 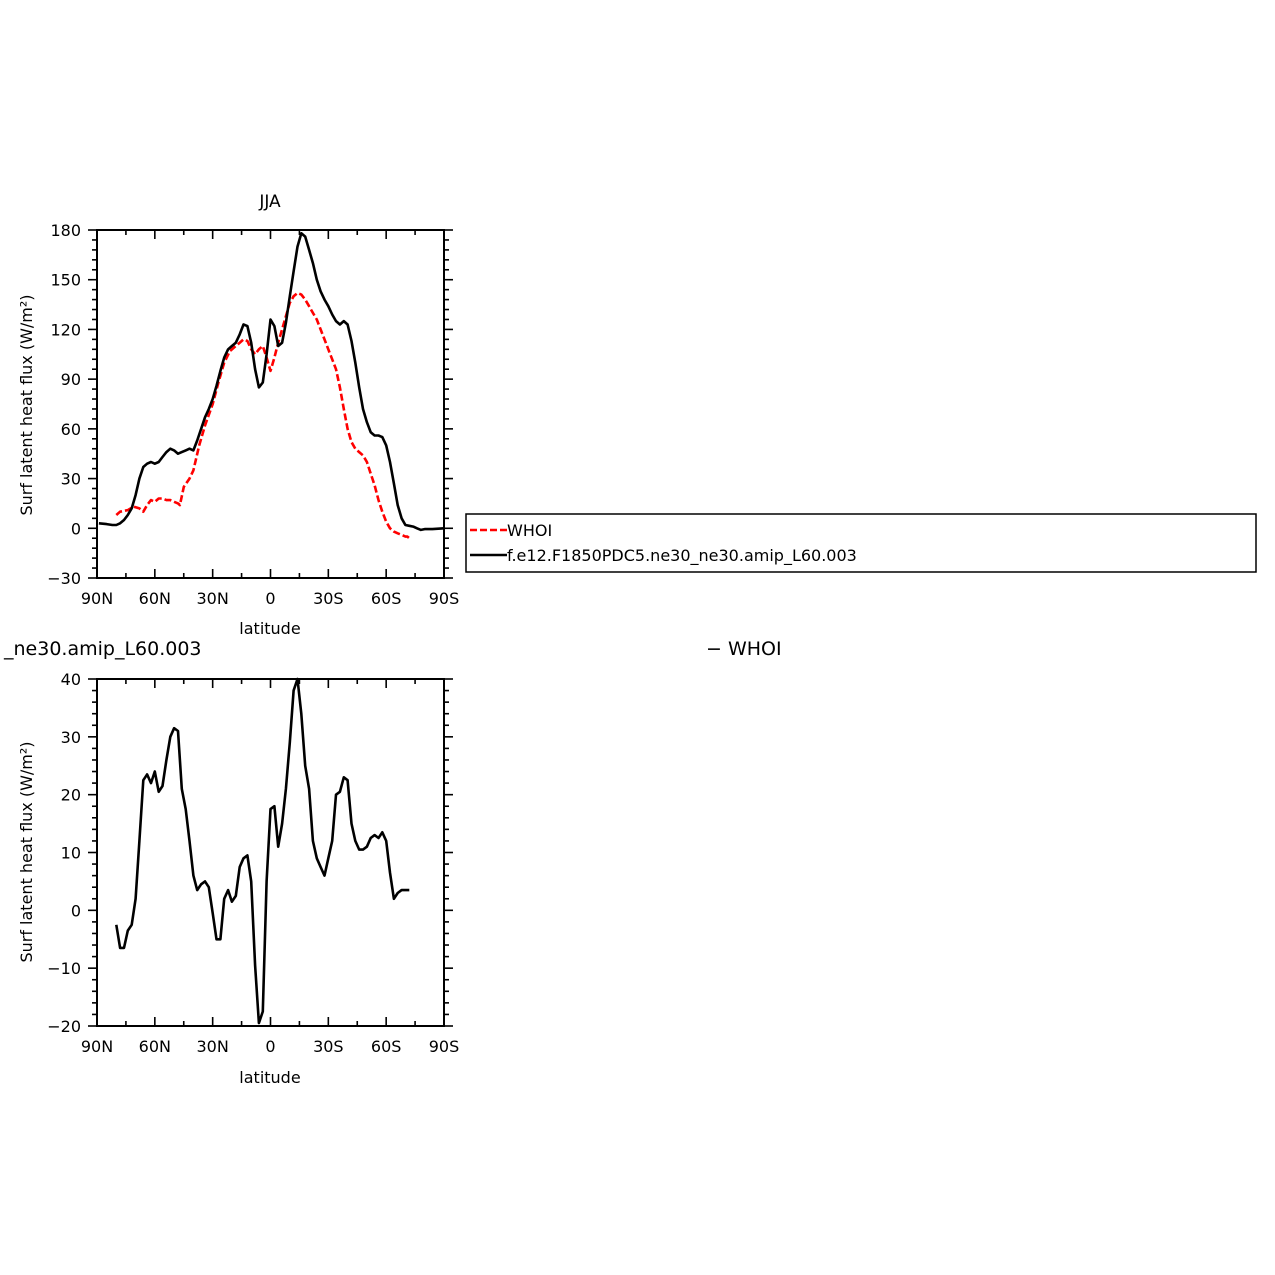 What do you see at coordinates (270, 598) in the screenshot?
I see `panel1-xtick-label: 0` at bounding box center [270, 598].